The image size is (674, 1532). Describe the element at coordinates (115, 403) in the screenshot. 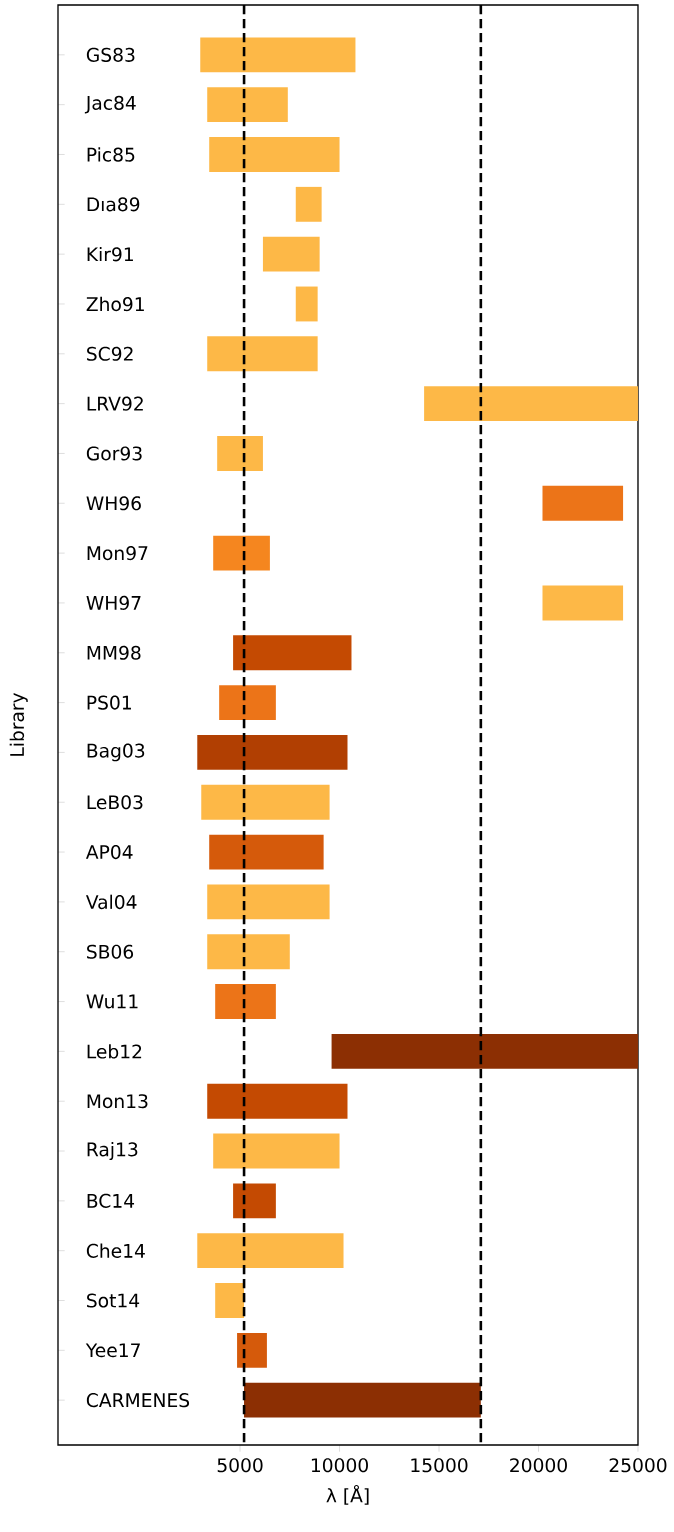

I see `y-tick-label: LRV92` at that location.